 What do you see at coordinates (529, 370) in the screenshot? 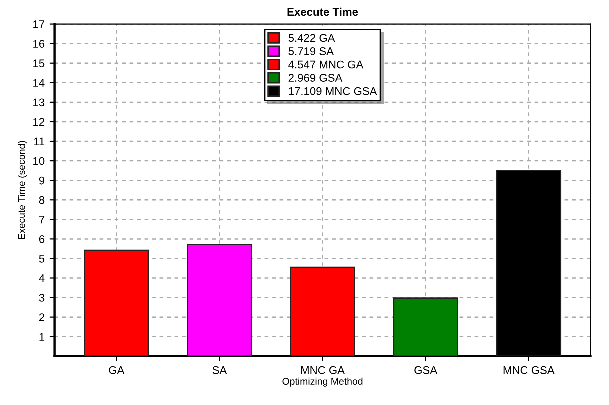
I see `x-tick-label: MNC GSA` at bounding box center [529, 370].